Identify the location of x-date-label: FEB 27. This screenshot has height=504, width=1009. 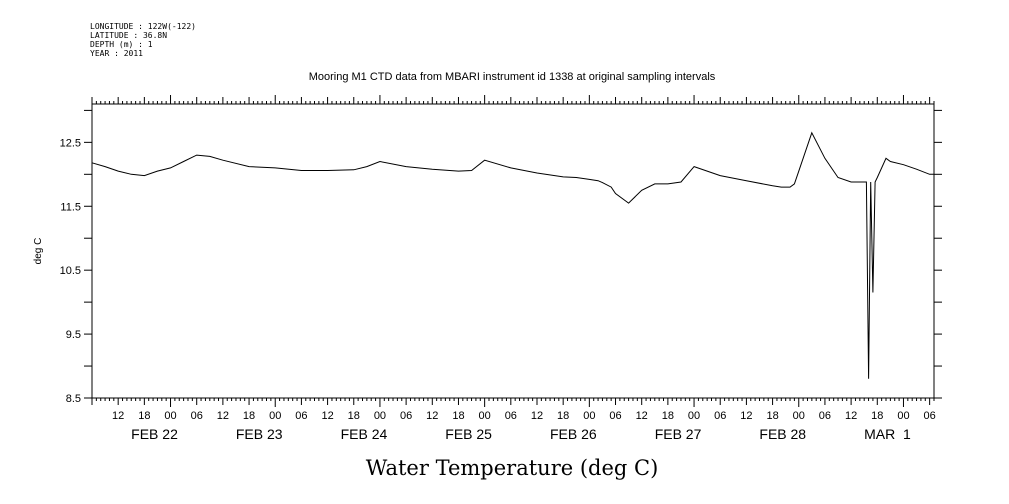
(678, 434).